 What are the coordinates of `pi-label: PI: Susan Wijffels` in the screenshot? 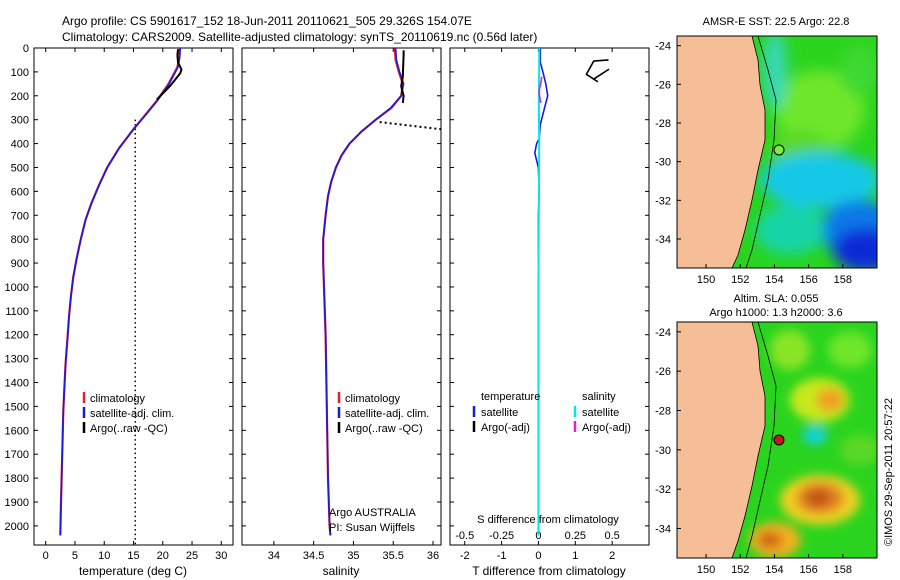 It's located at (372, 528).